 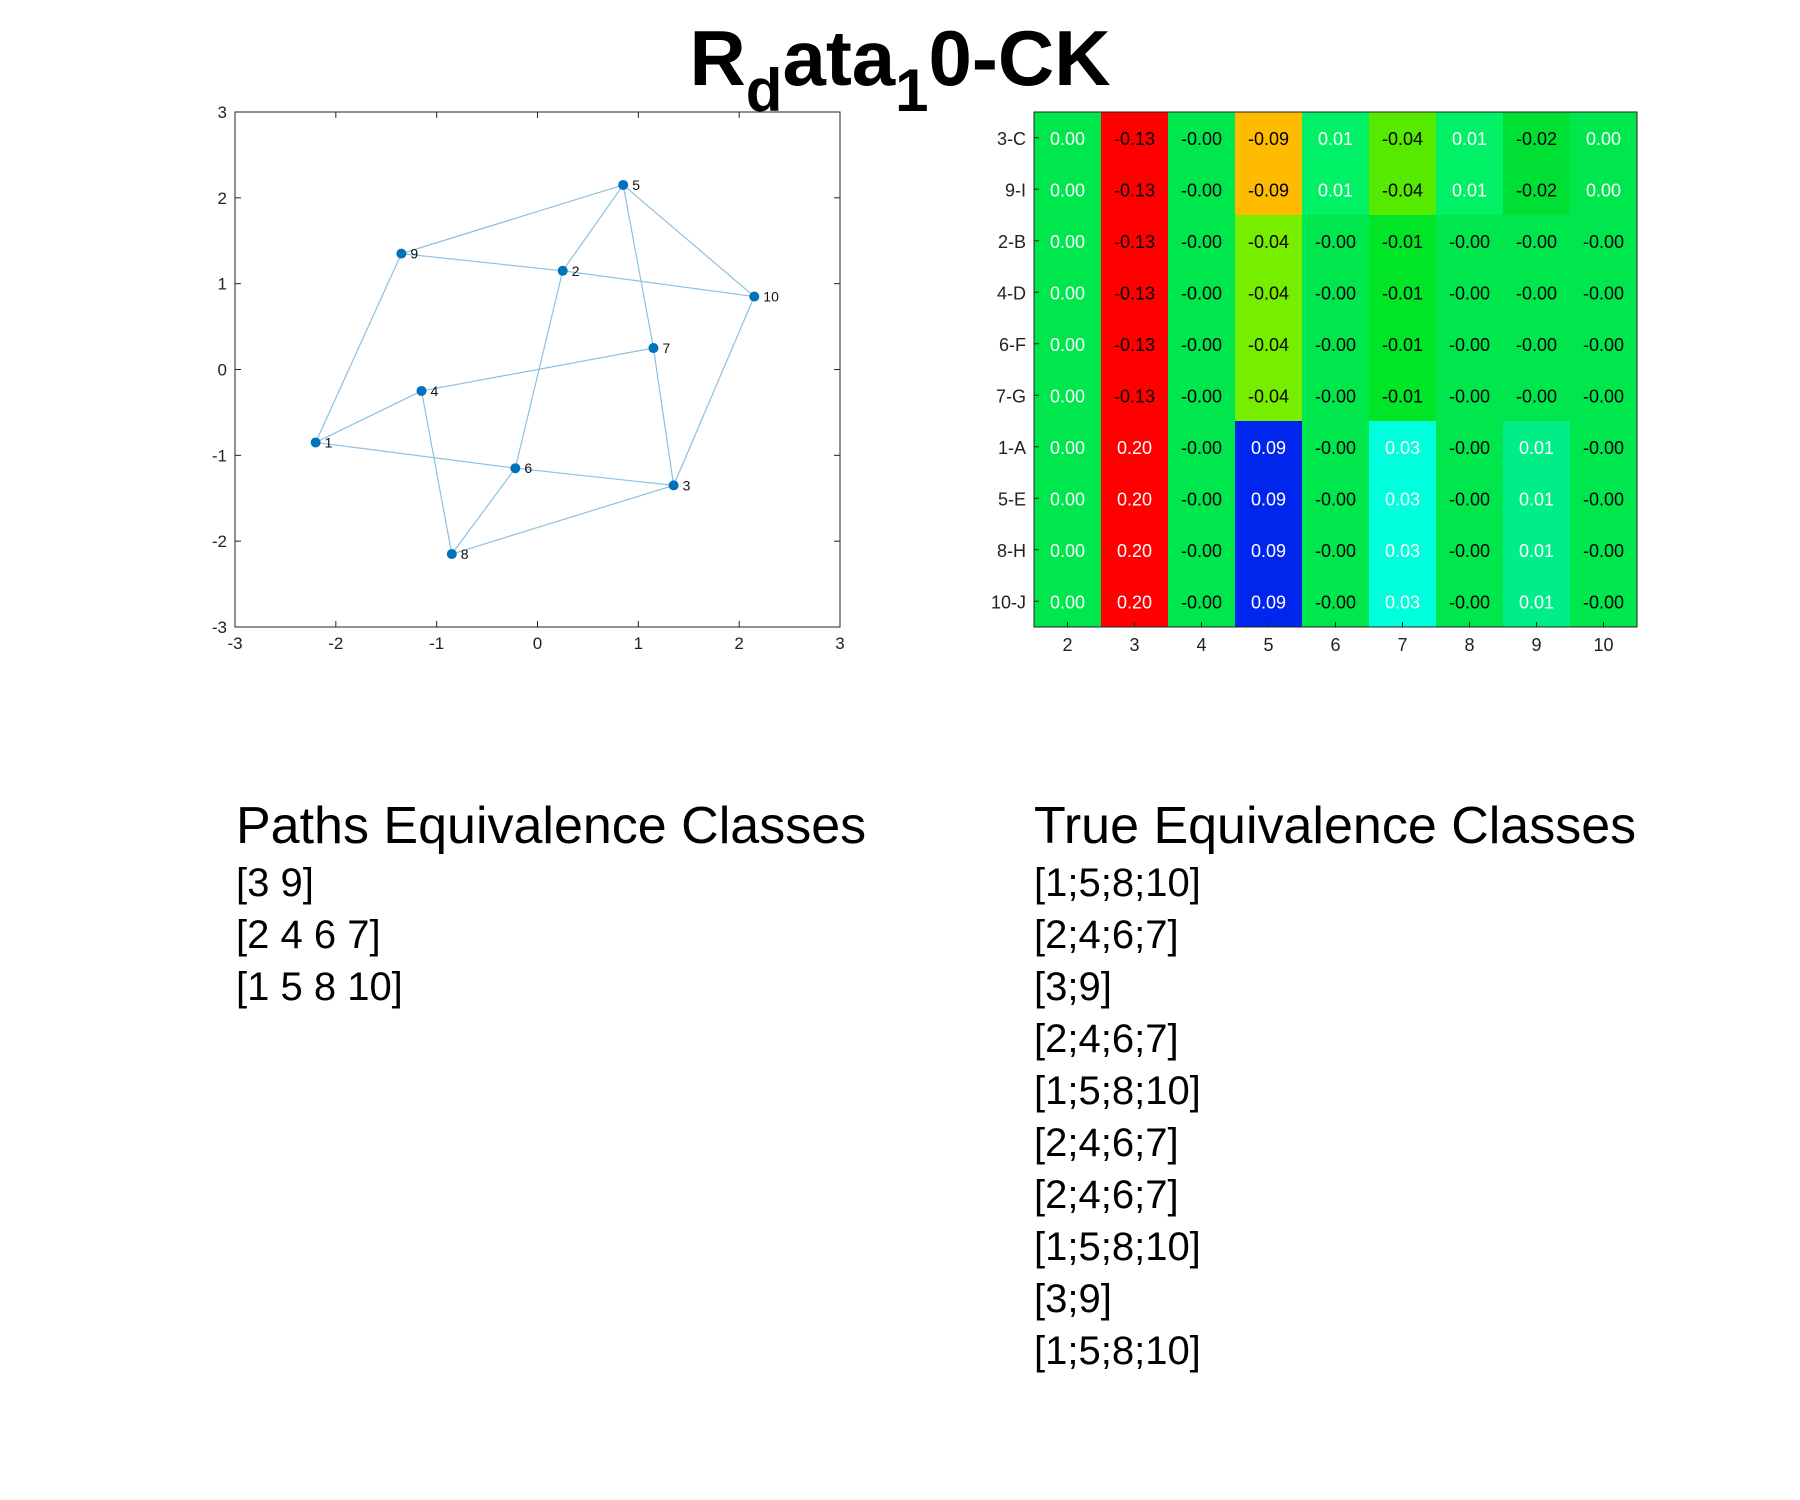 What do you see at coordinates (1201, 645) in the screenshot?
I see `heatmap-column-label: 4` at bounding box center [1201, 645].